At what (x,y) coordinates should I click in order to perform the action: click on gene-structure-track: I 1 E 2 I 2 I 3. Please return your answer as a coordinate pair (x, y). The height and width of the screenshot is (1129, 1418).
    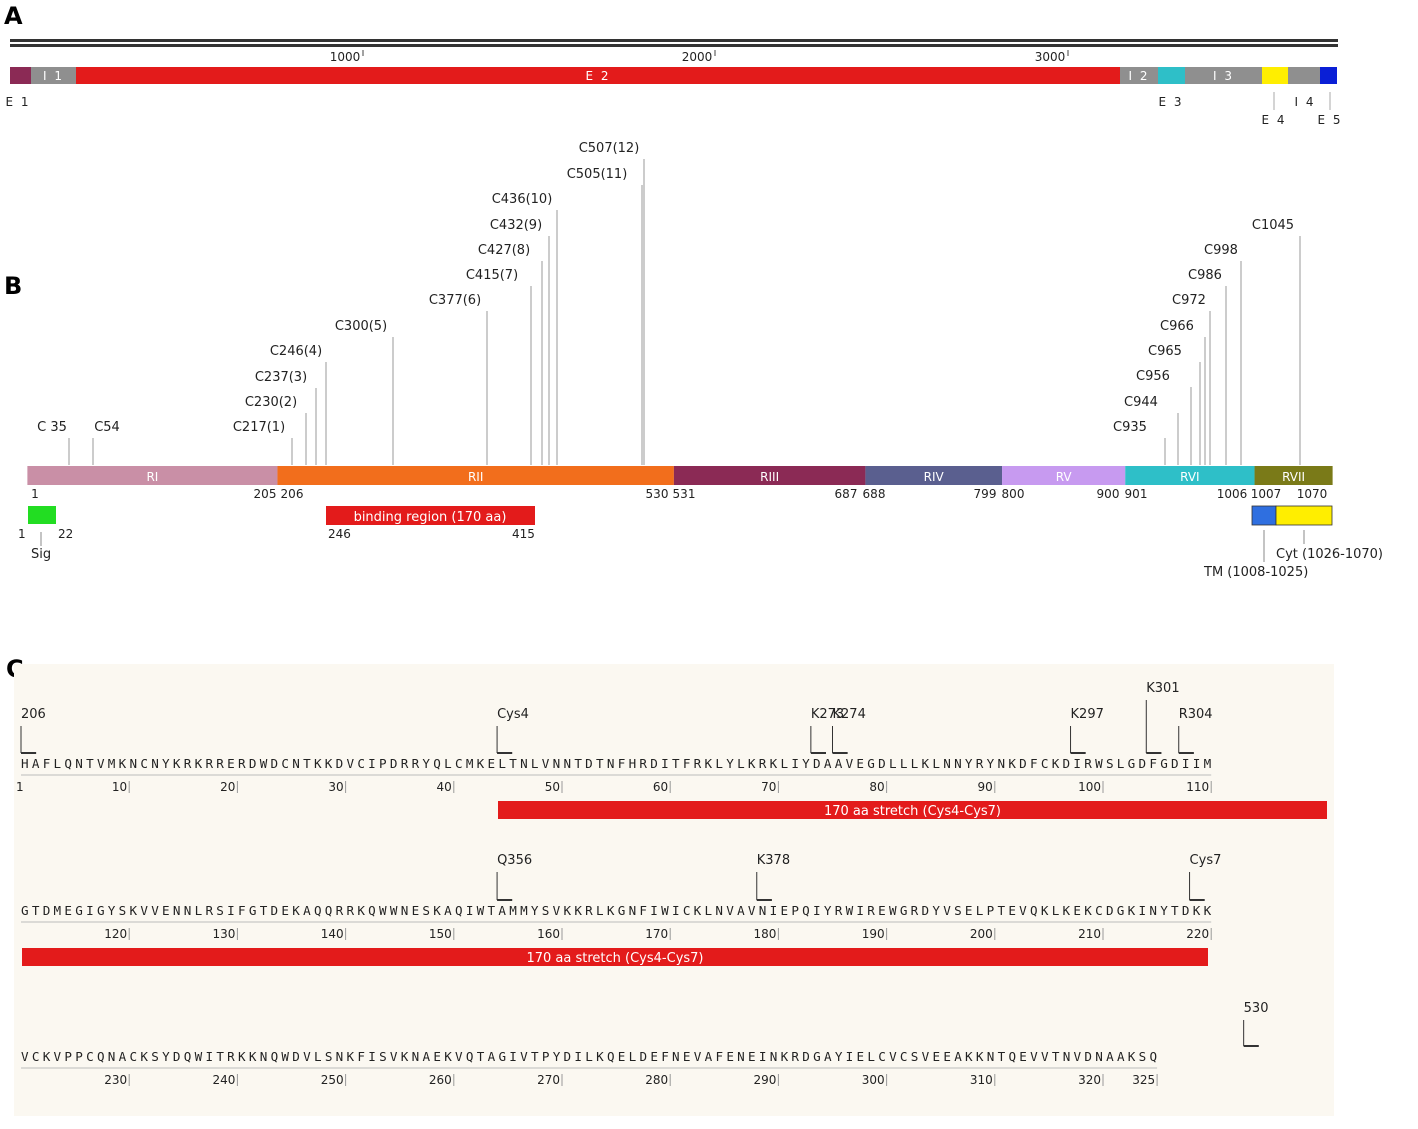
    Looking at the image, I should click on (673, 75).